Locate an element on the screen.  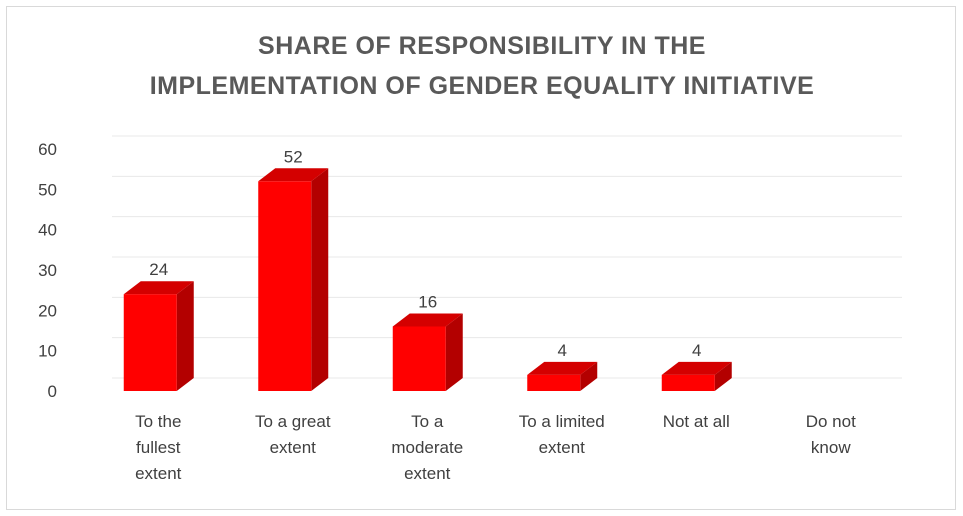
y-tick-label: 50 is located at coordinates (47, 189).